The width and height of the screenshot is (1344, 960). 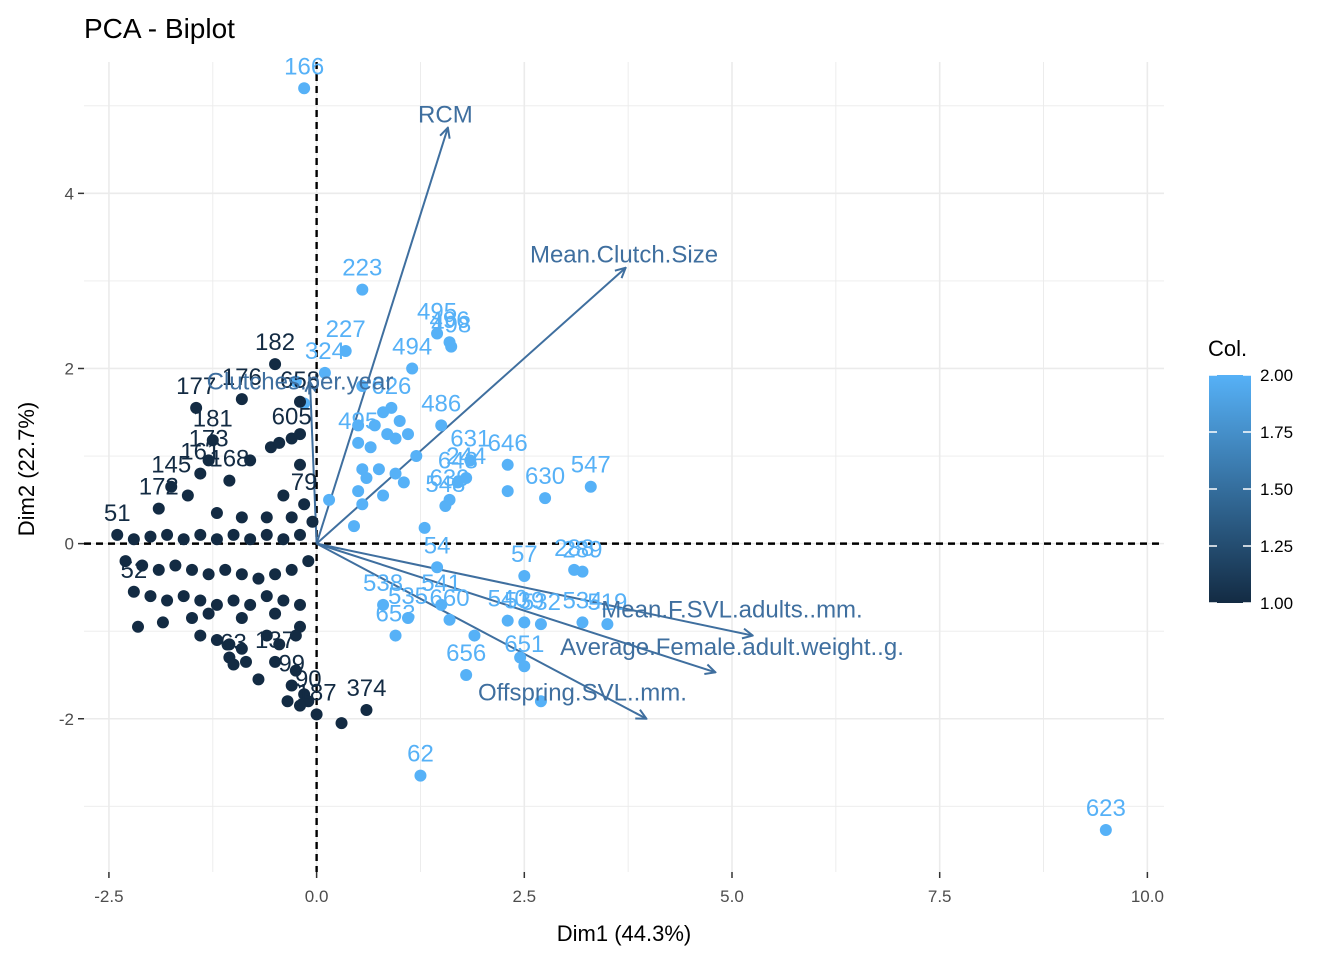 I want to click on x-axis-label: Dim1 (44.3%), so click(x=624, y=933).